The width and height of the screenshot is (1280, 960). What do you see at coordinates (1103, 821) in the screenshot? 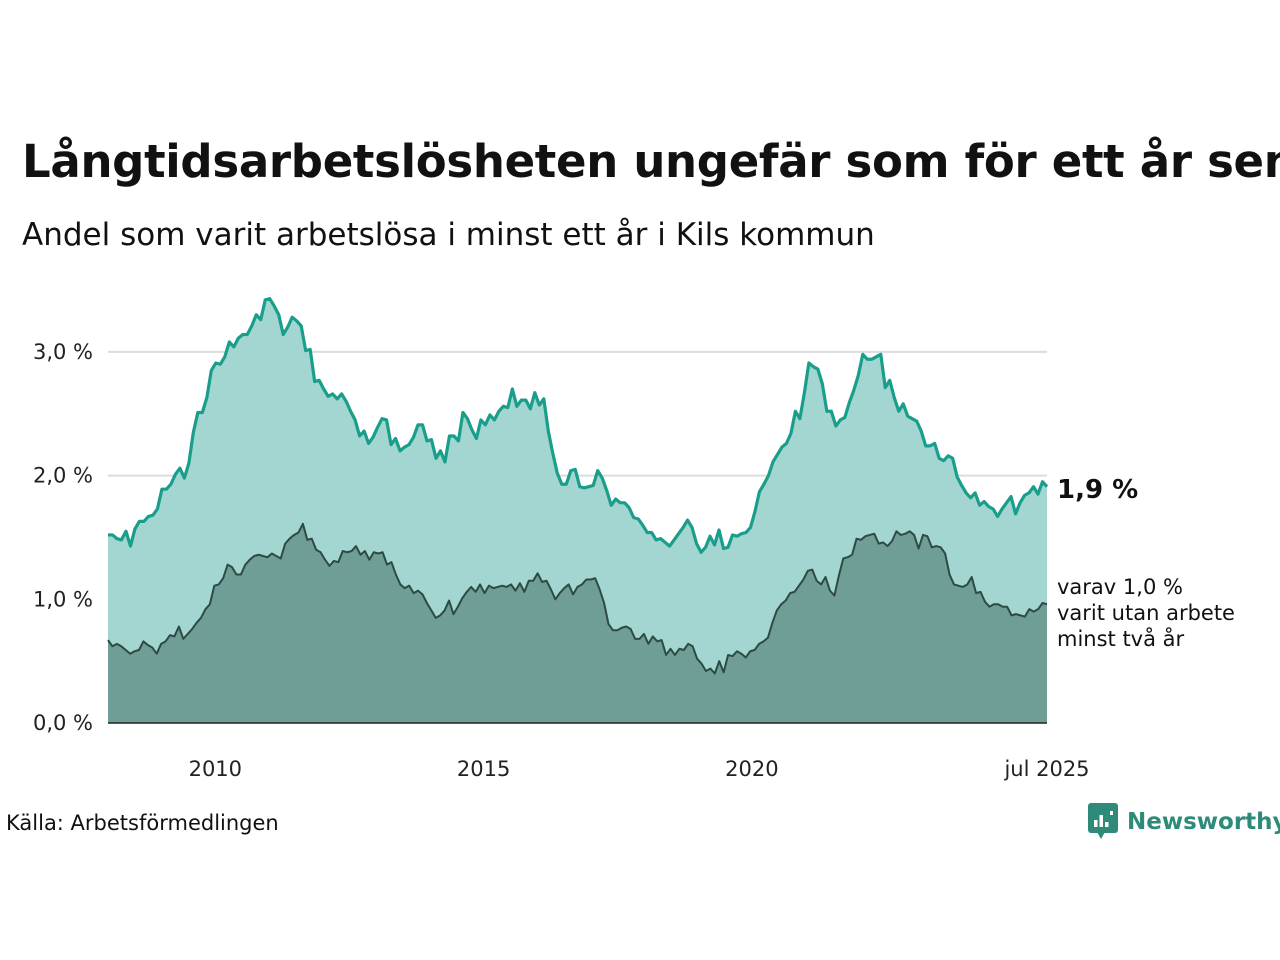
I see `newsworthy-logo-icon` at bounding box center [1103, 821].